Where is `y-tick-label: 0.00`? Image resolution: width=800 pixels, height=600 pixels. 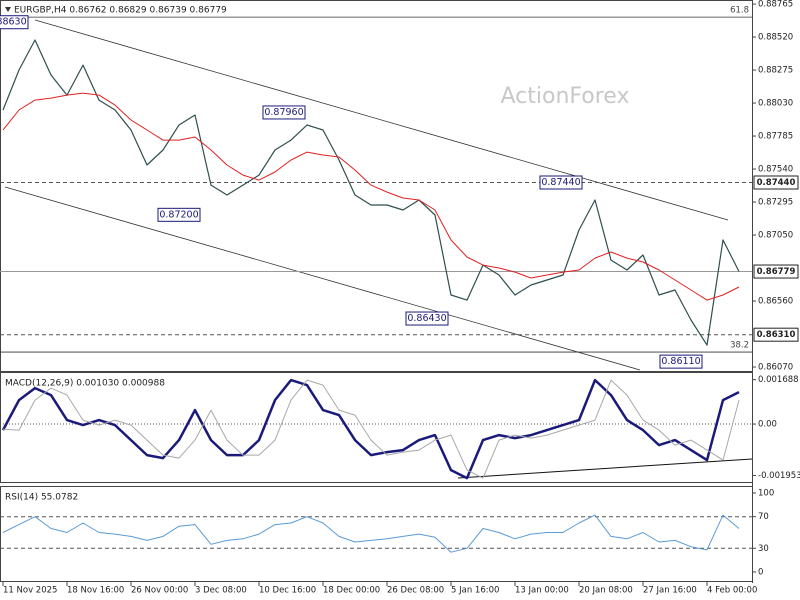
y-tick-label: 0.00 is located at coordinates (767, 425).